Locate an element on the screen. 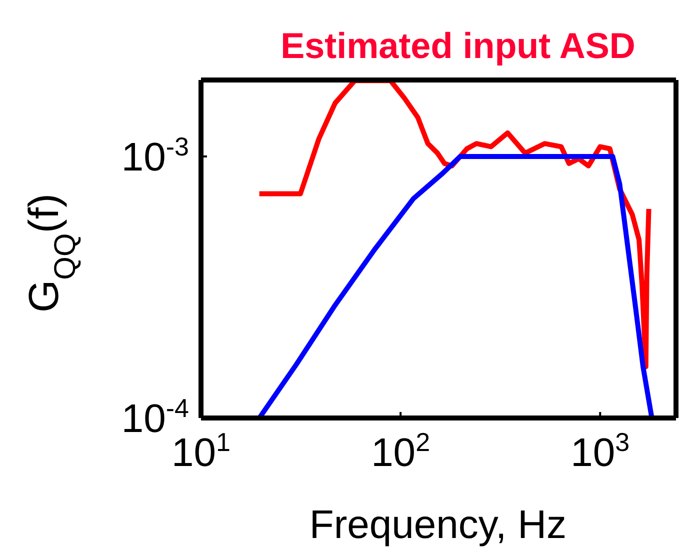  chart-title: Estimated input ASD is located at coordinates (458, 45).